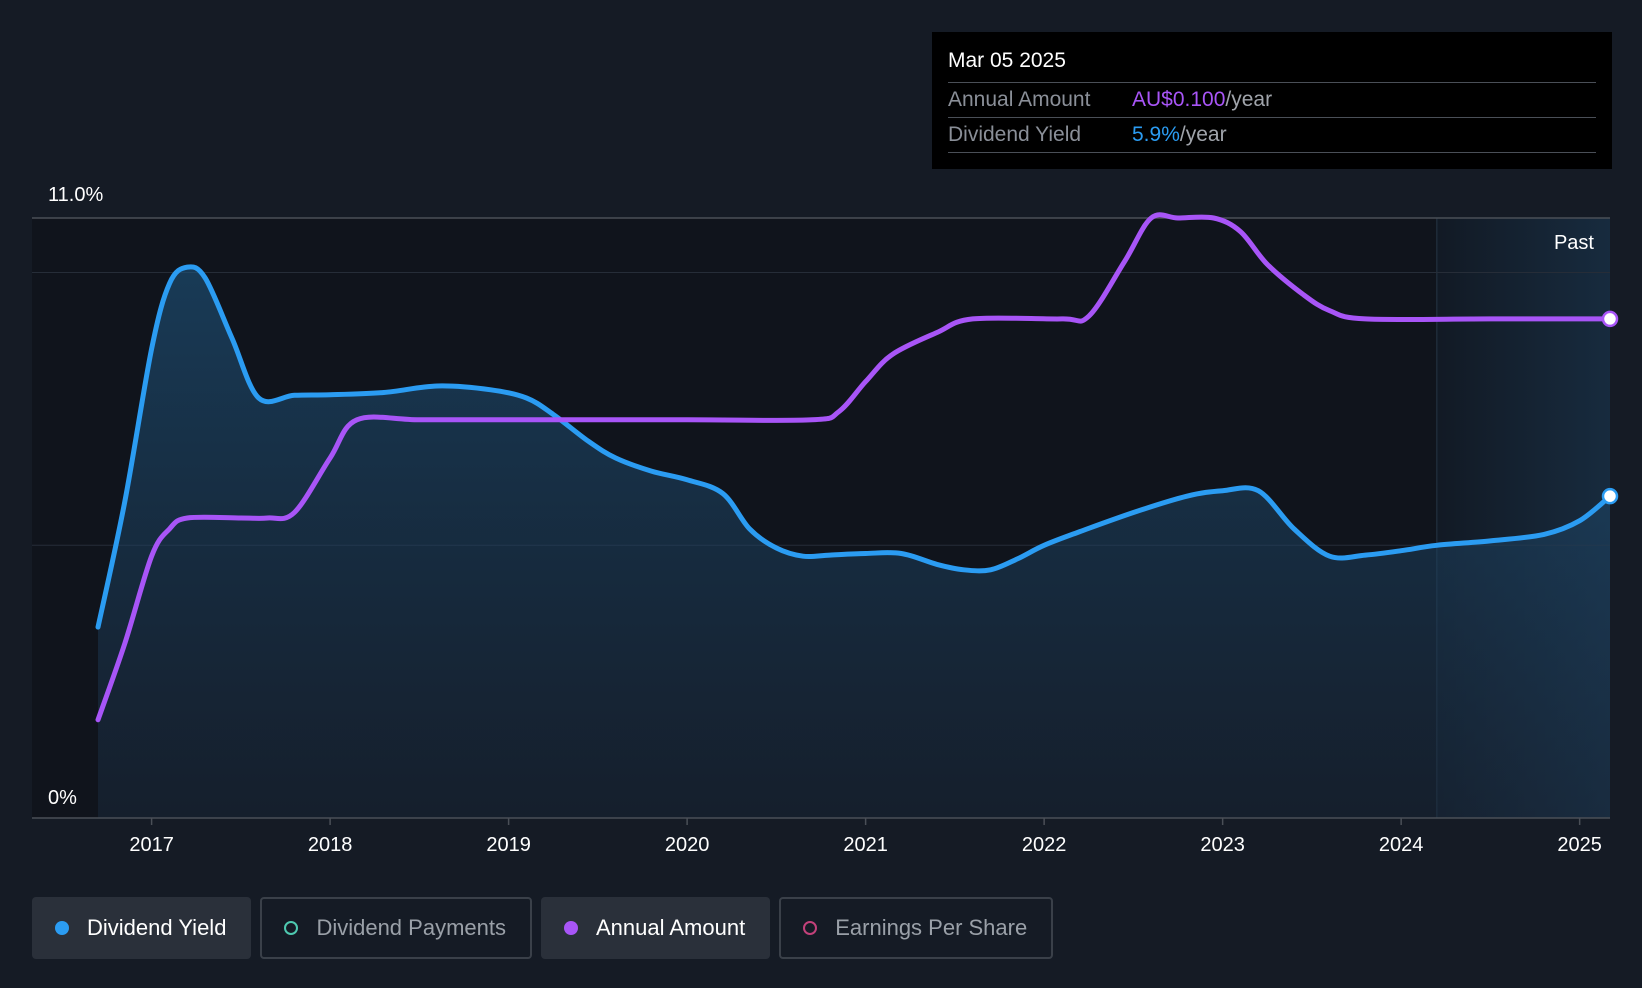  Describe the element at coordinates (570, 928) in the screenshot. I see `annual-amount-dot-icon` at that location.